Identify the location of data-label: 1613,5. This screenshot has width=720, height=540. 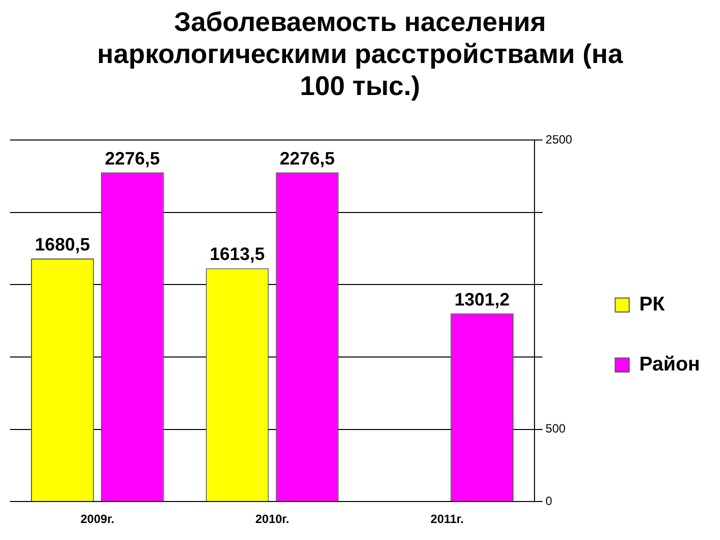
(237, 254).